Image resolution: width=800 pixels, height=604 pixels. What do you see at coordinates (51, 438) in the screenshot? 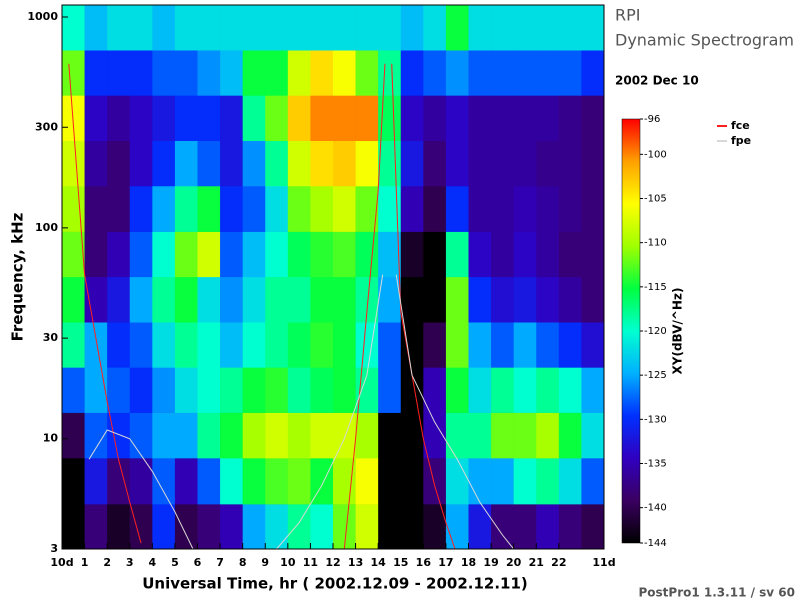
I see `y-tick-label: 10` at bounding box center [51, 438].